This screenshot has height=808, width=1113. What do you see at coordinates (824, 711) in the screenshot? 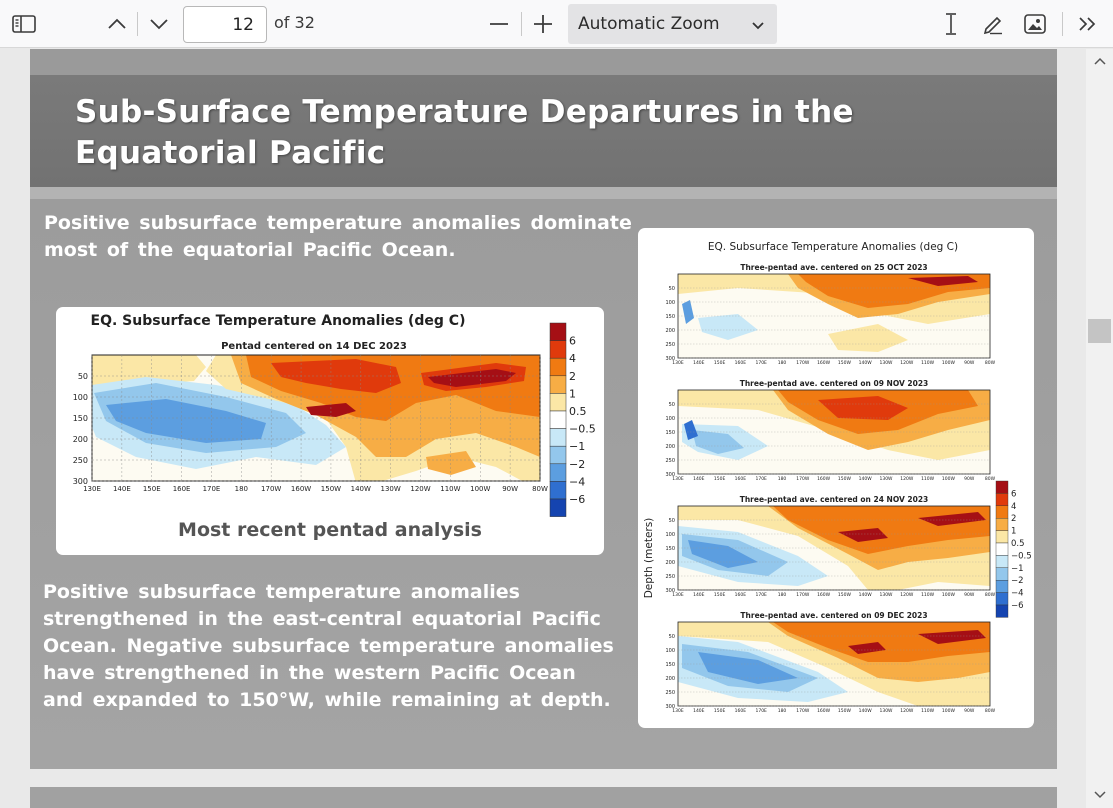
I see `side-x-tick-label: 160W` at bounding box center [824, 711].